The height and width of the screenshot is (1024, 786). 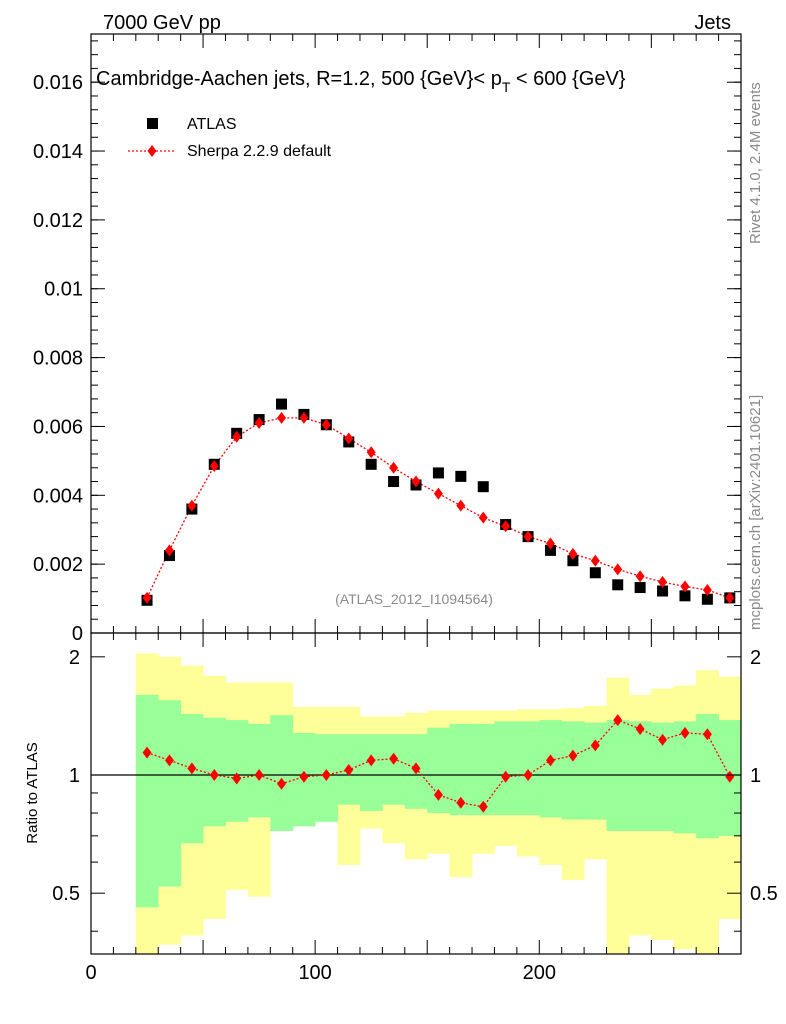 What do you see at coordinates (259, 151) in the screenshot?
I see `legend-mc-label: Sherpa 2.2.9 default` at bounding box center [259, 151].